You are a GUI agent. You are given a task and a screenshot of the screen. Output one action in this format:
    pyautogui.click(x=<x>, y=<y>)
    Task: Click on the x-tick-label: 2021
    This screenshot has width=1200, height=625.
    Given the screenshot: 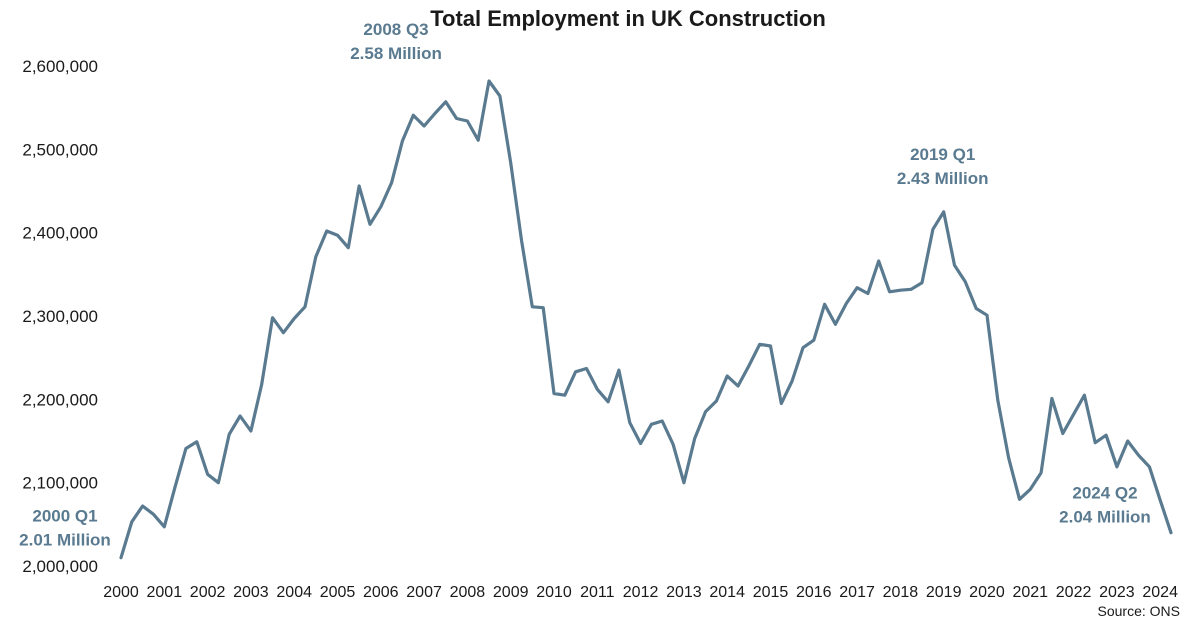 What is the action you would take?
    pyautogui.click(x=1030, y=592)
    